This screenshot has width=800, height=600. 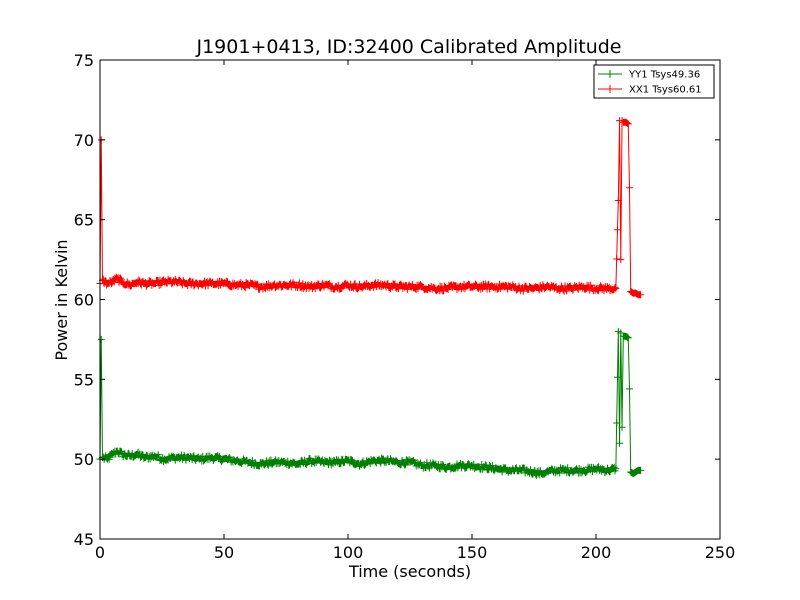 What do you see at coordinates (84, 140) in the screenshot?
I see `y-tick-label: 70` at bounding box center [84, 140].